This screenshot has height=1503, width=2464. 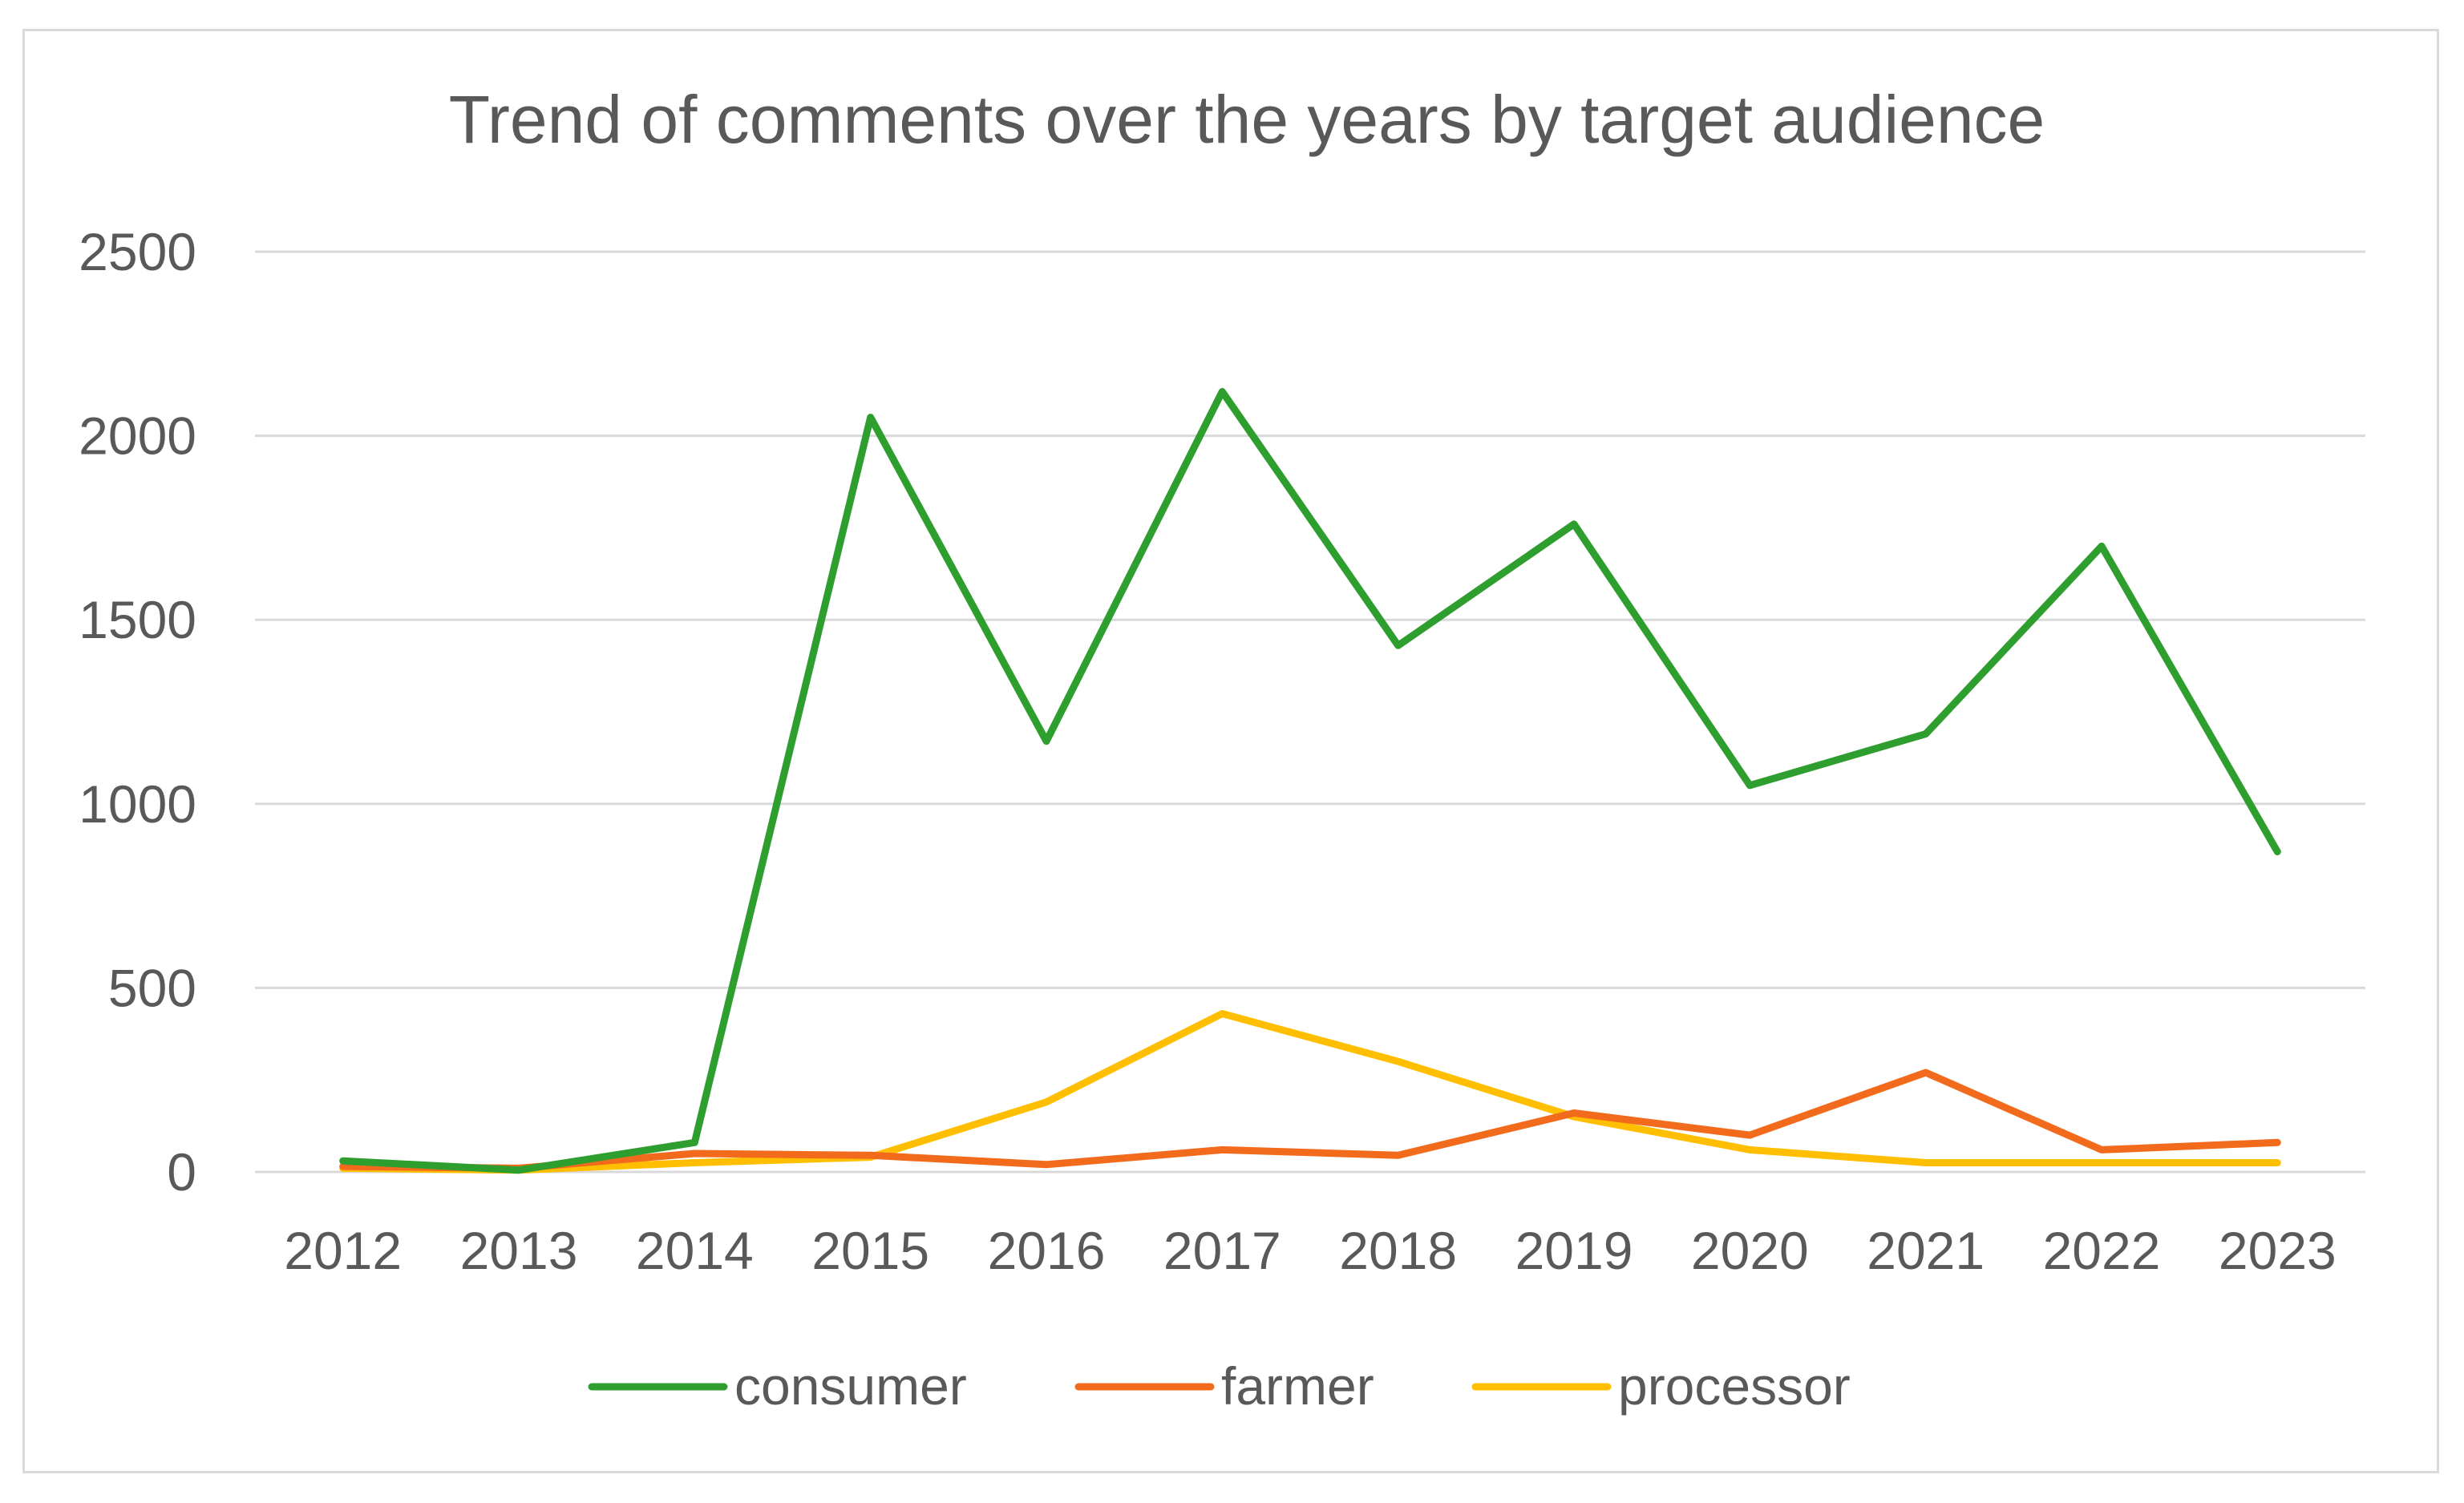 I want to click on x-tick-label: 2017, so click(x=1222, y=1250).